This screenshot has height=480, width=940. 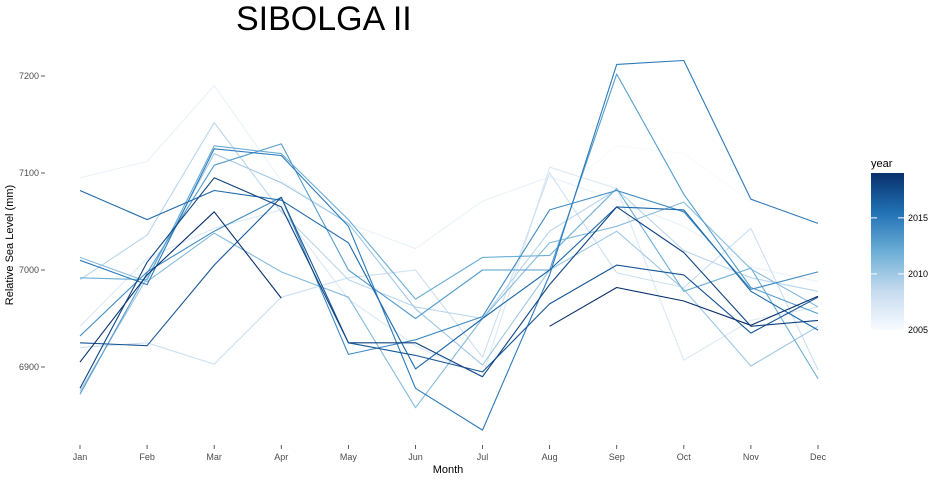 I want to click on legend-ticks: 2005 2010 2015, so click(x=899, y=274).